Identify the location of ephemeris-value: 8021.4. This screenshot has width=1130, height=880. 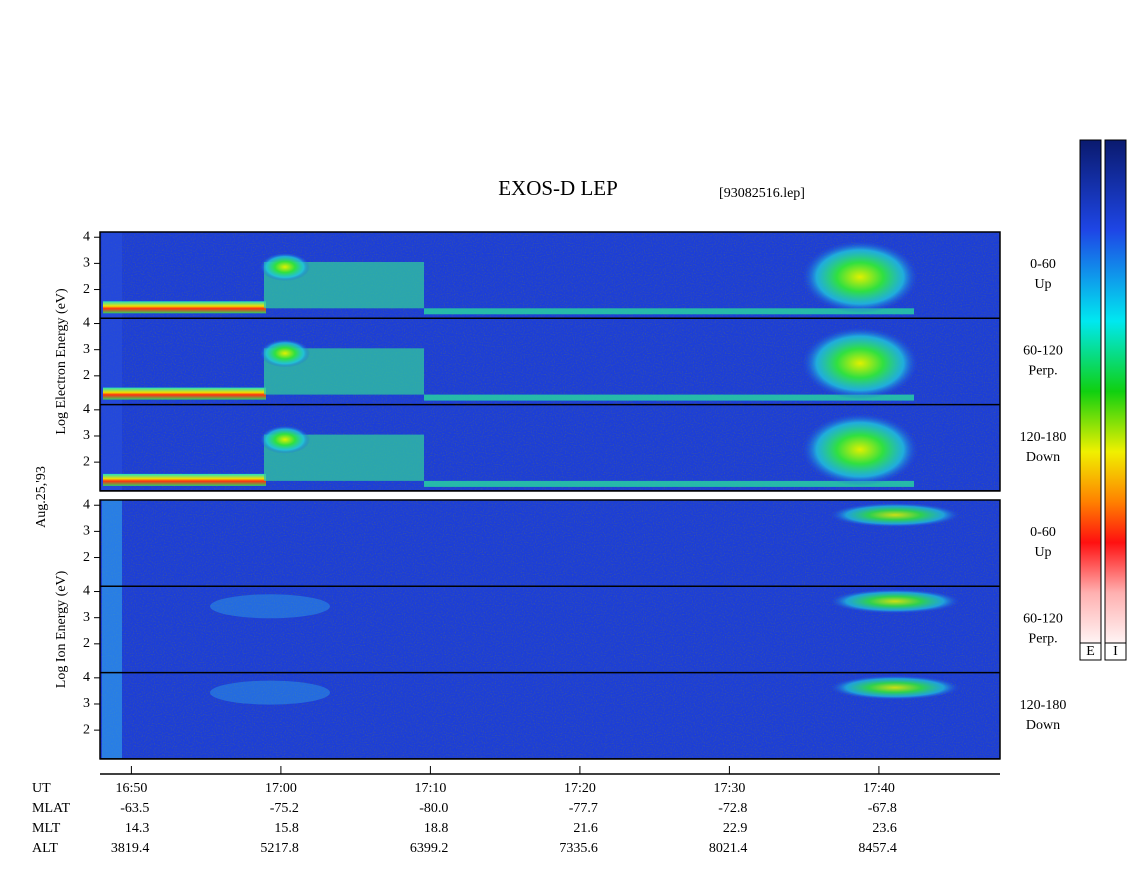
(728, 848).